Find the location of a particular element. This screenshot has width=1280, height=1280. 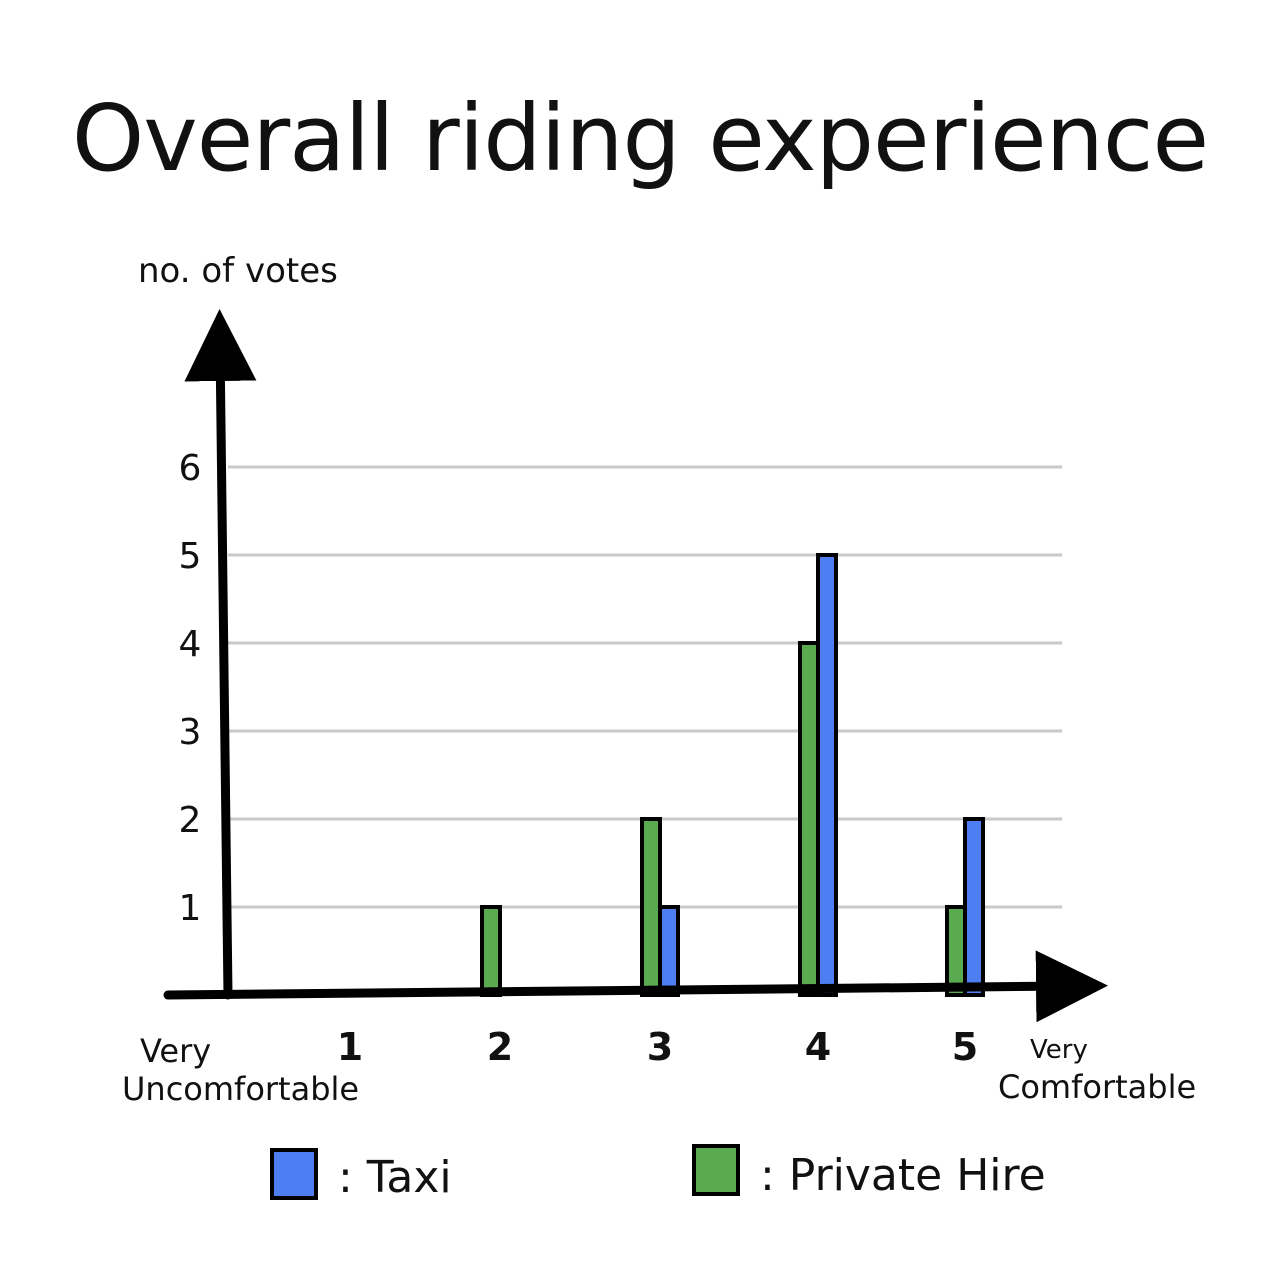

x-tick-label: 3 is located at coordinates (660, 1047).